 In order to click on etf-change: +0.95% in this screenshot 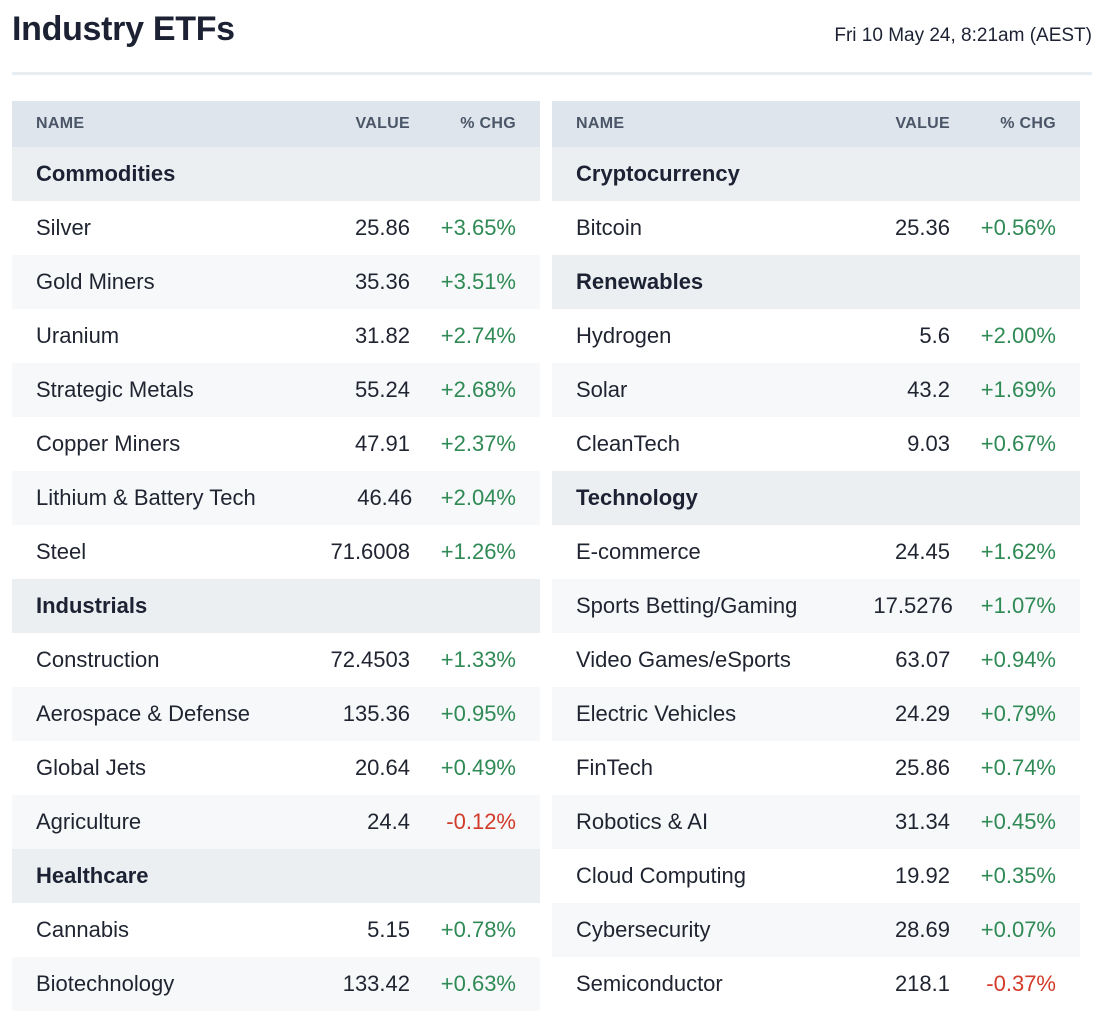, I will do `click(478, 713)`.